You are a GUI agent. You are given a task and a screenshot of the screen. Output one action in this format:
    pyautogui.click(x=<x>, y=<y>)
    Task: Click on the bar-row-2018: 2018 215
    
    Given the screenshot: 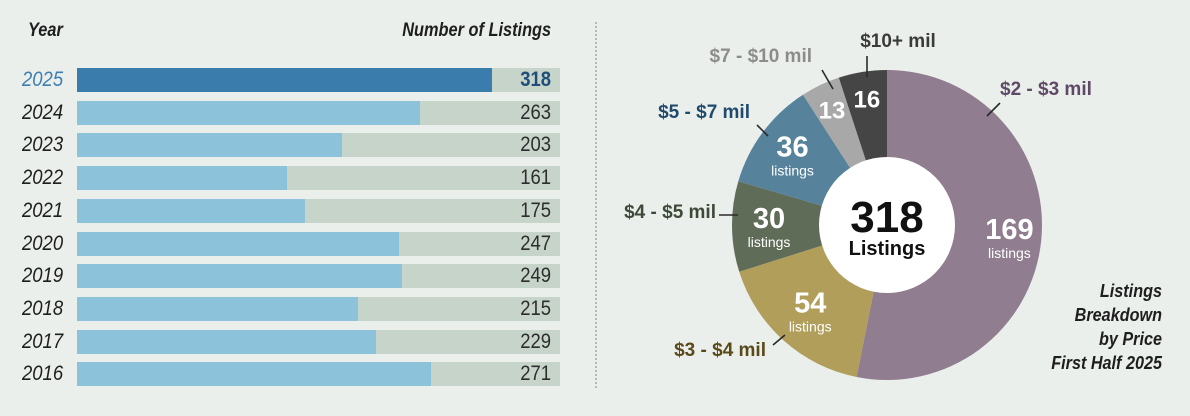 What is the action you would take?
    pyautogui.click(x=290, y=308)
    